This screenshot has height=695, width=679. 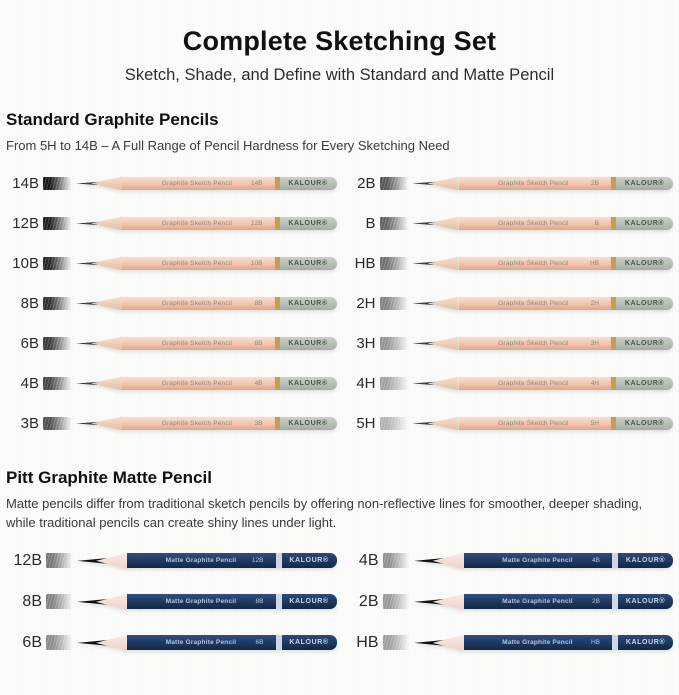 I want to click on pencil-body: Graphite Sketch Pencil 10B, so click(x=198, y=263).